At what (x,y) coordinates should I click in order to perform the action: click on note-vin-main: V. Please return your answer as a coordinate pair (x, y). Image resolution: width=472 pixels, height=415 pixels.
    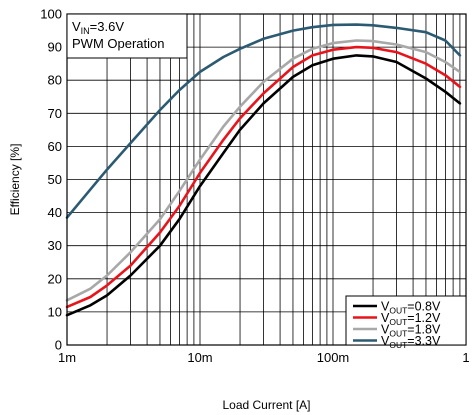
    Looking at the image, I should click on (76, 26).